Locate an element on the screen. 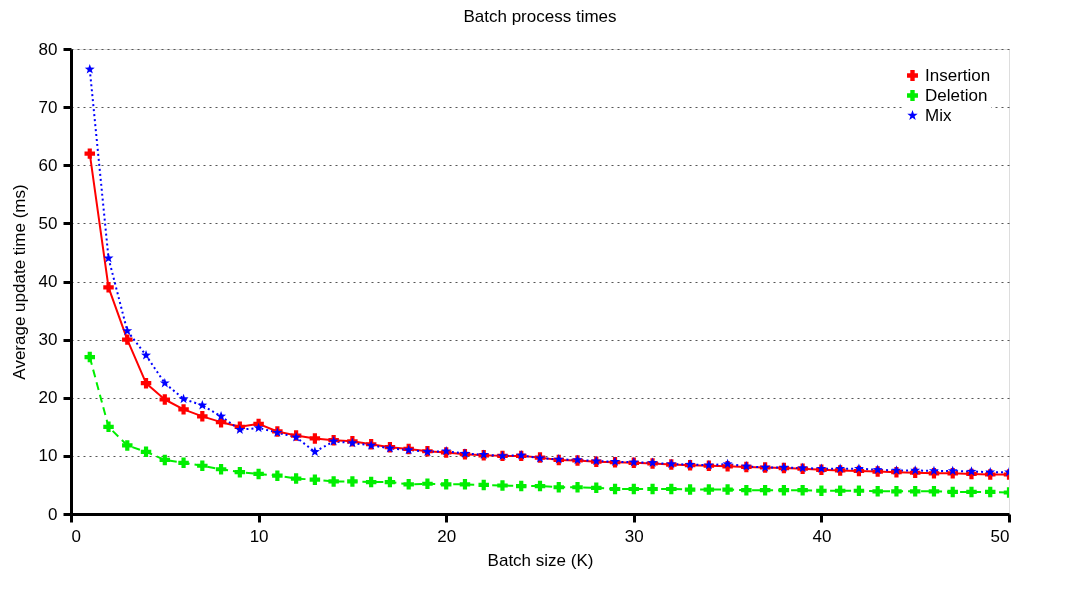 Image resolution: width=1071 pixels, height=605 pixels. legend-label: Mix is located at coordinates (938, 115).